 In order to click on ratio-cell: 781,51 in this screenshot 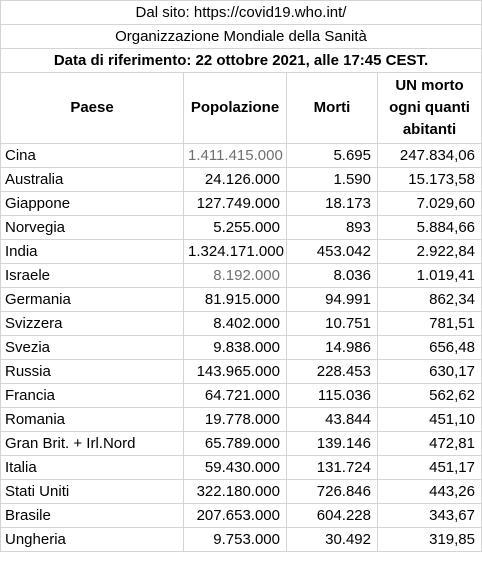, I will do `click(429, 323)`.